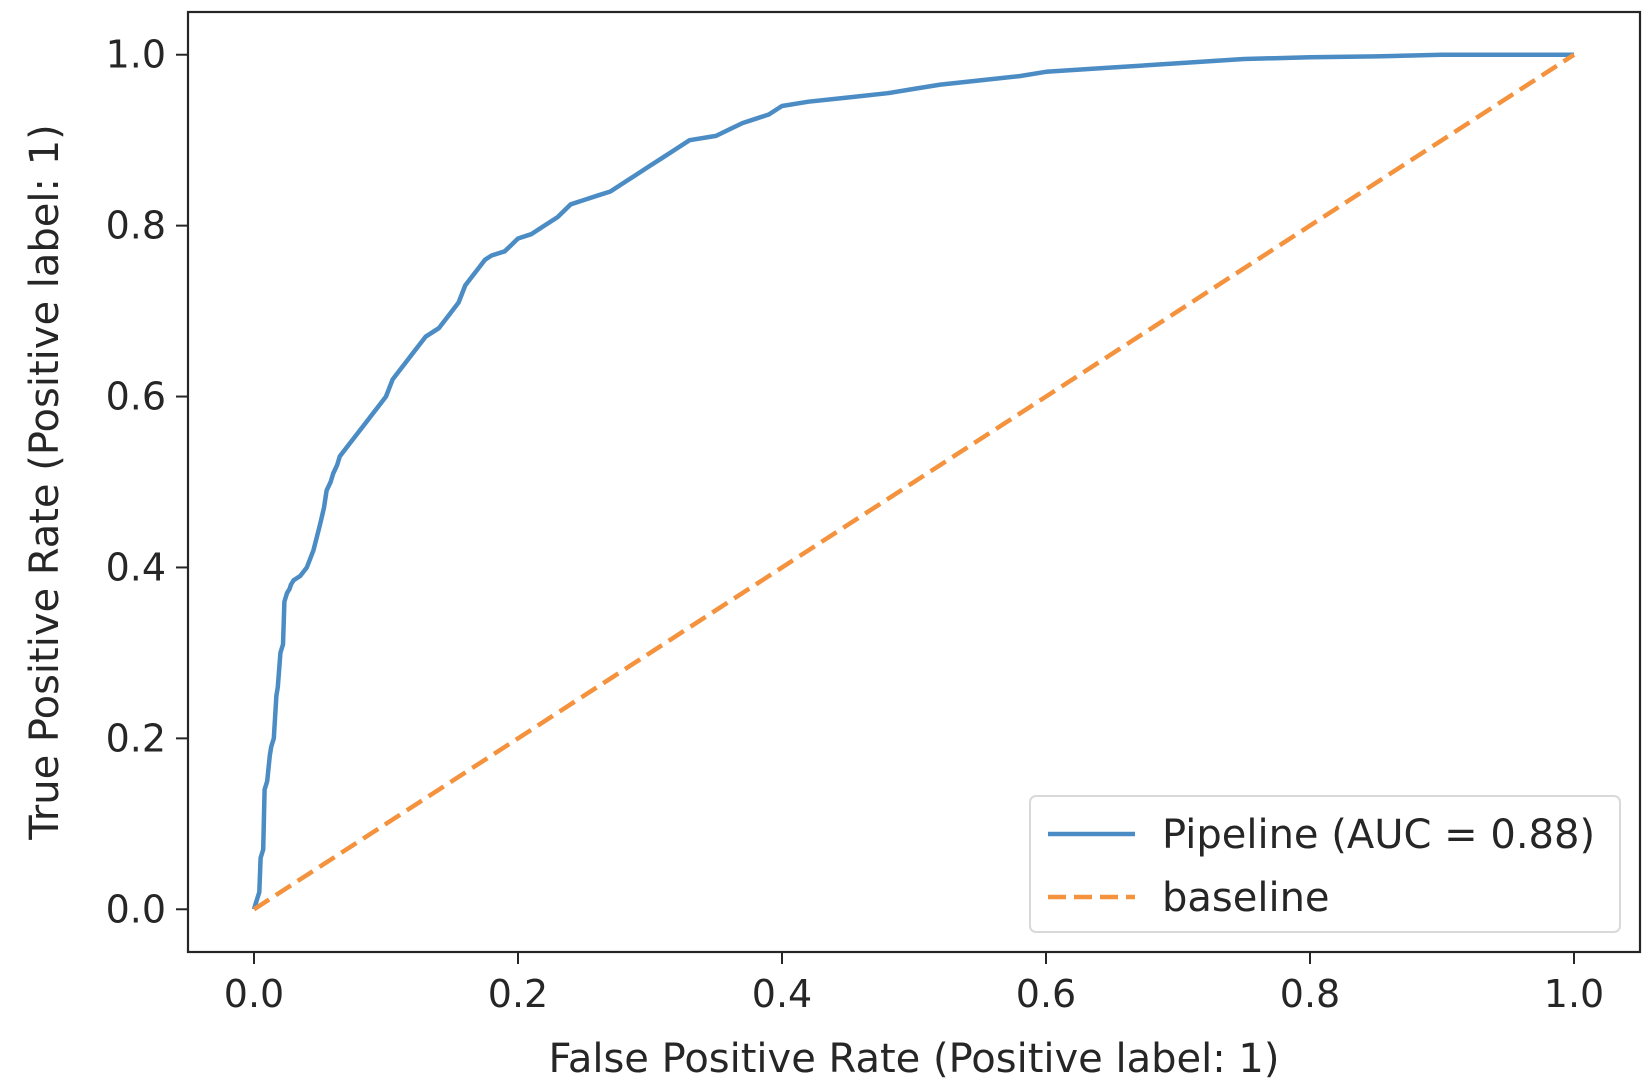  Describe the element at coordinates (1246, 898) in the screenshot. I see `legend-label: baseline` at that location.